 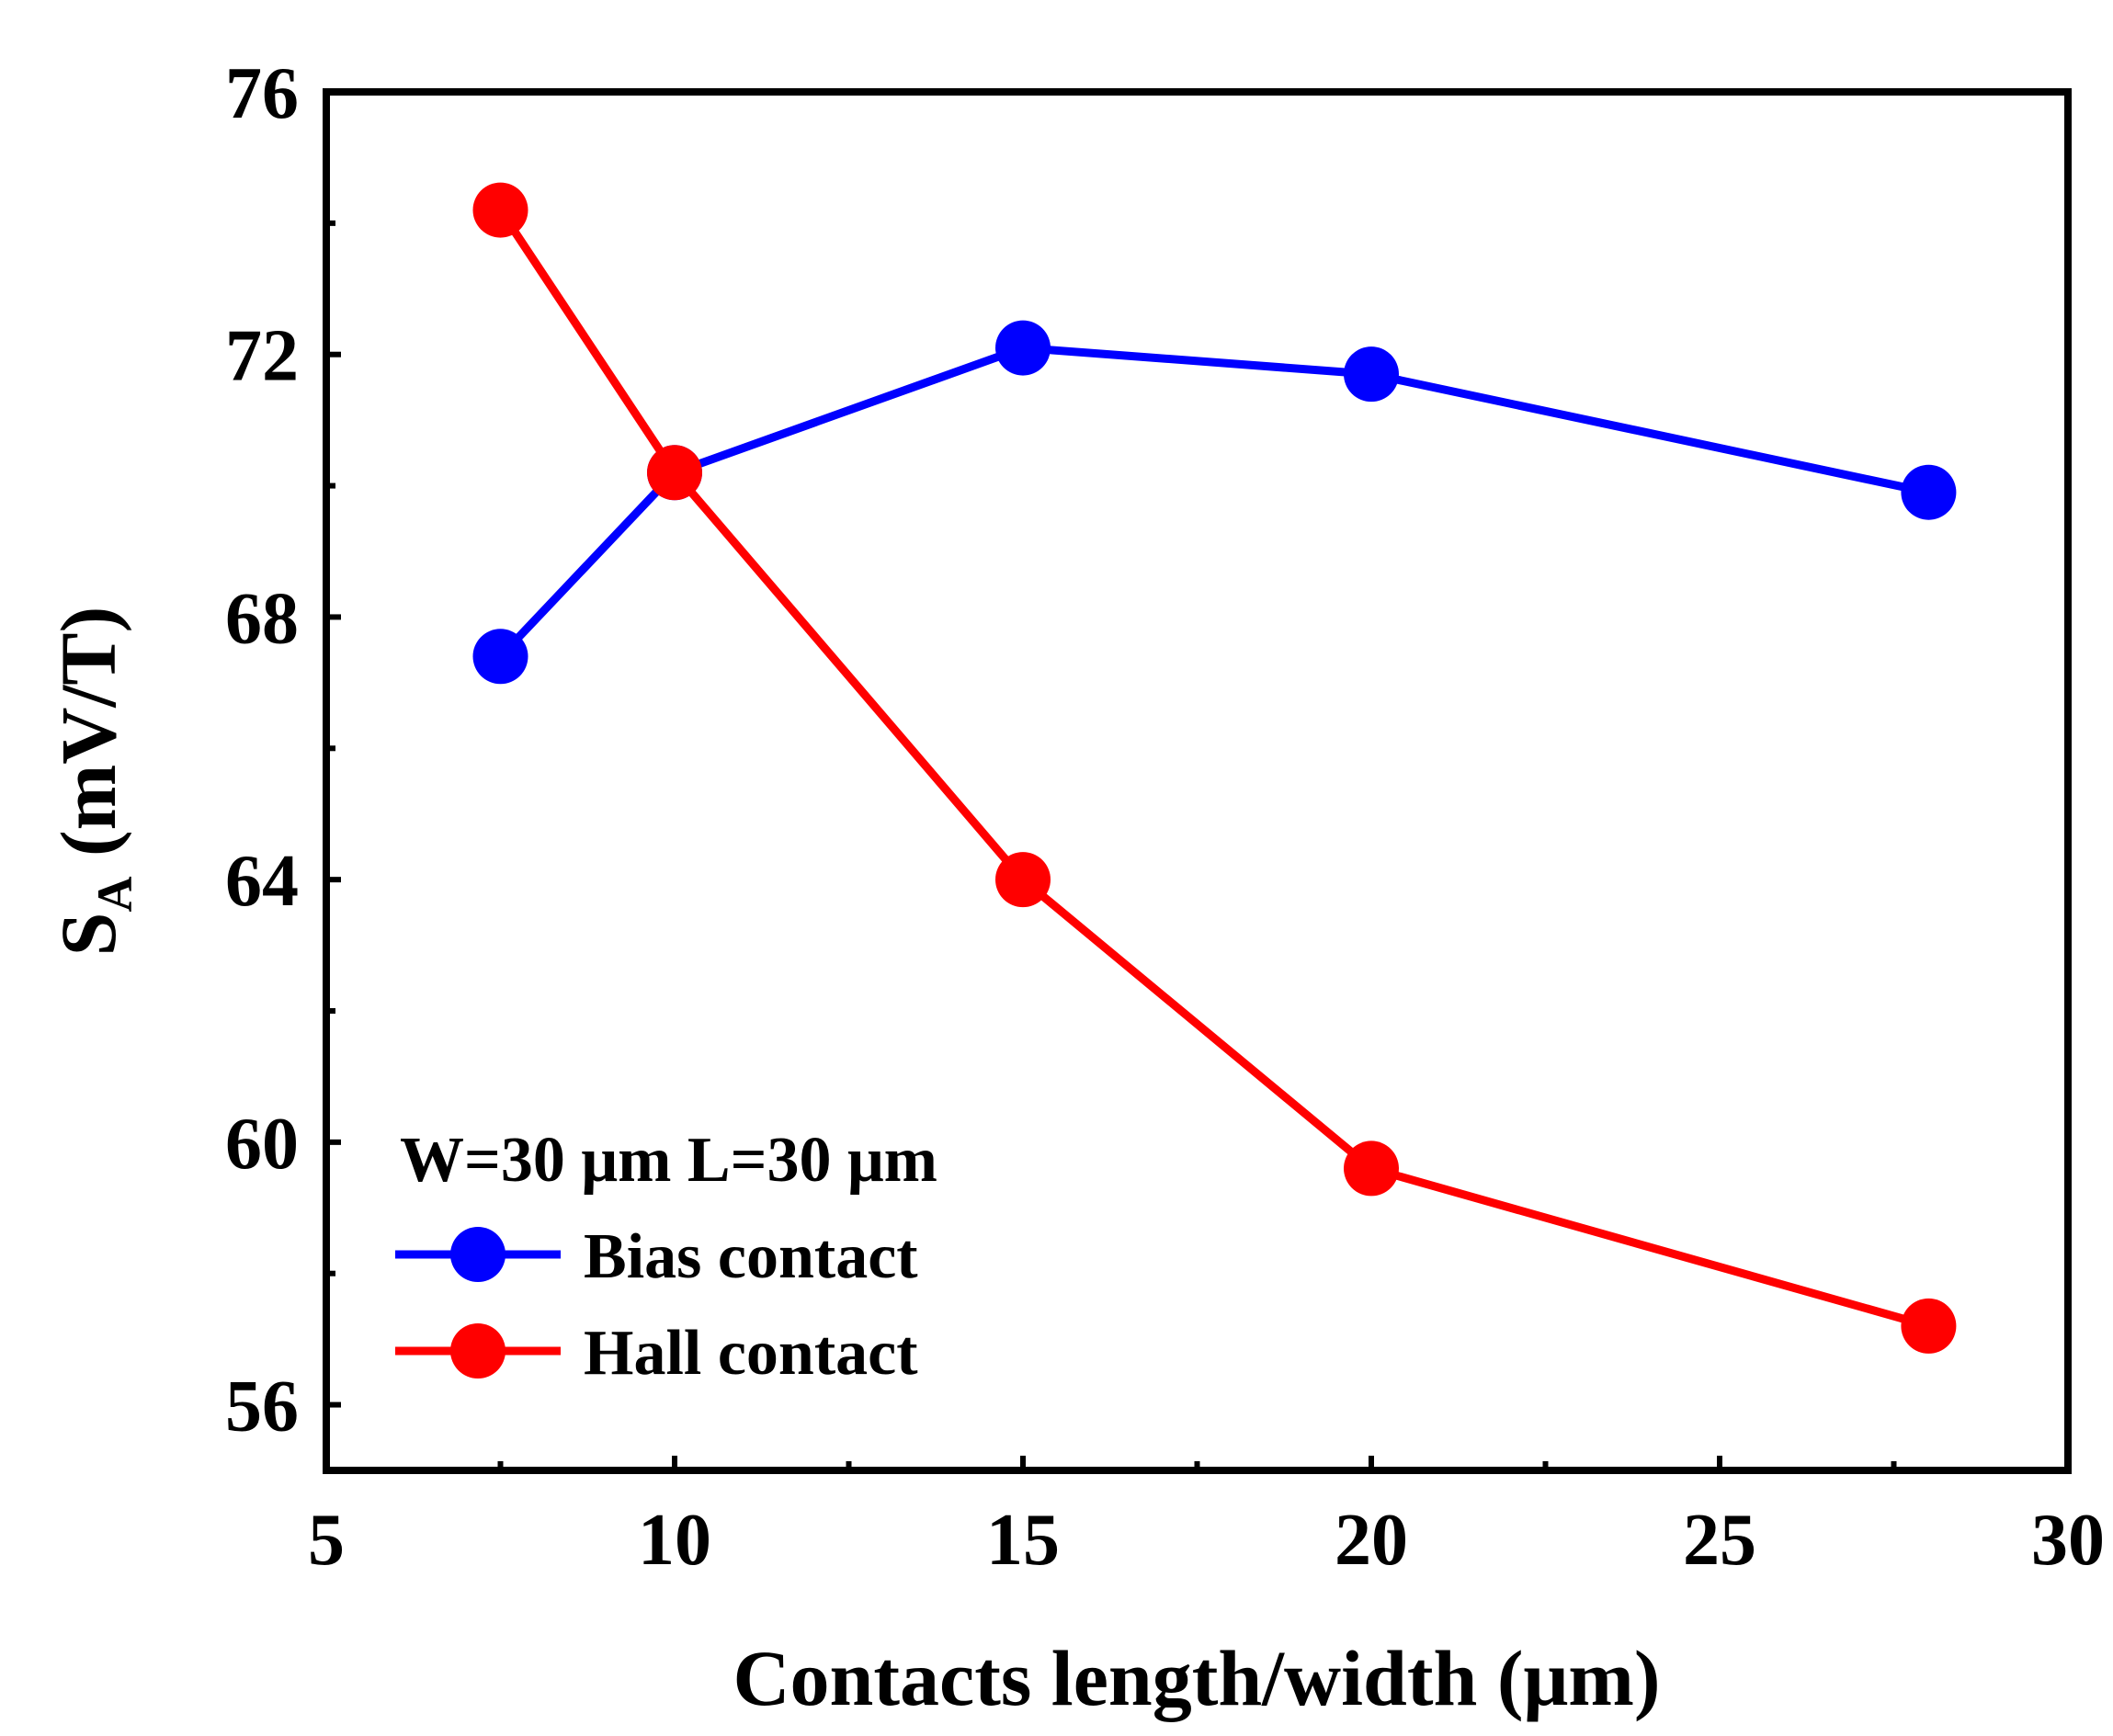 I want to click on x-tick-label: 30, so click(x=2068, y=1540).